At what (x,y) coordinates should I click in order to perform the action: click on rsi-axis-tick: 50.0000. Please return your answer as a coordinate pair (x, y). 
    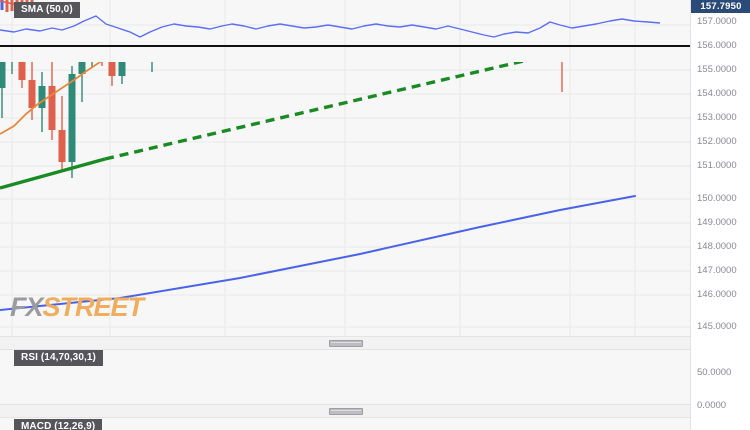
    Looking at the image, I should click on (714, 372).